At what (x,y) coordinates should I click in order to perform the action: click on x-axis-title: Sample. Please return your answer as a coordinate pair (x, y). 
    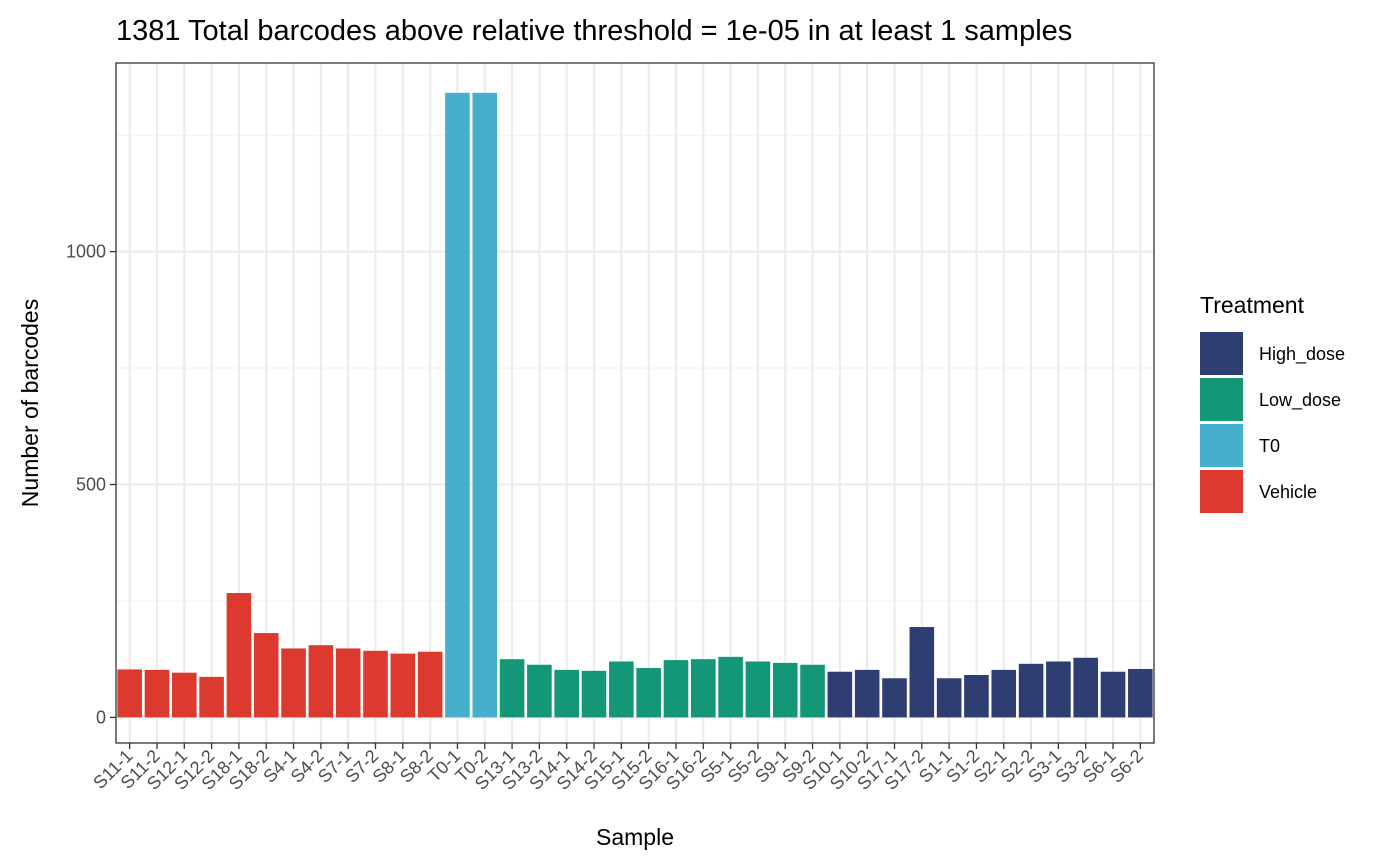
    Looking at the image, I should click on (635, 837).